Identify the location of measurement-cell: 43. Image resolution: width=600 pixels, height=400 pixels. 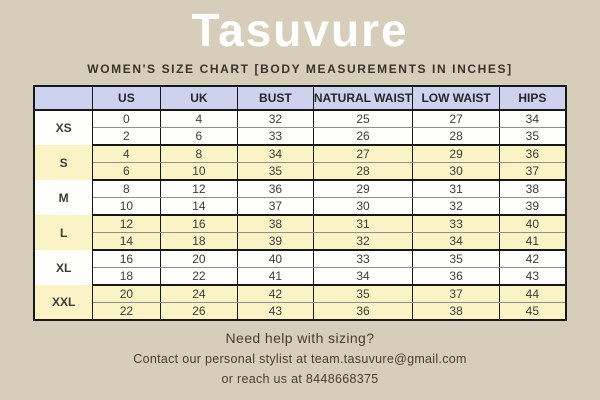
(275, 311).